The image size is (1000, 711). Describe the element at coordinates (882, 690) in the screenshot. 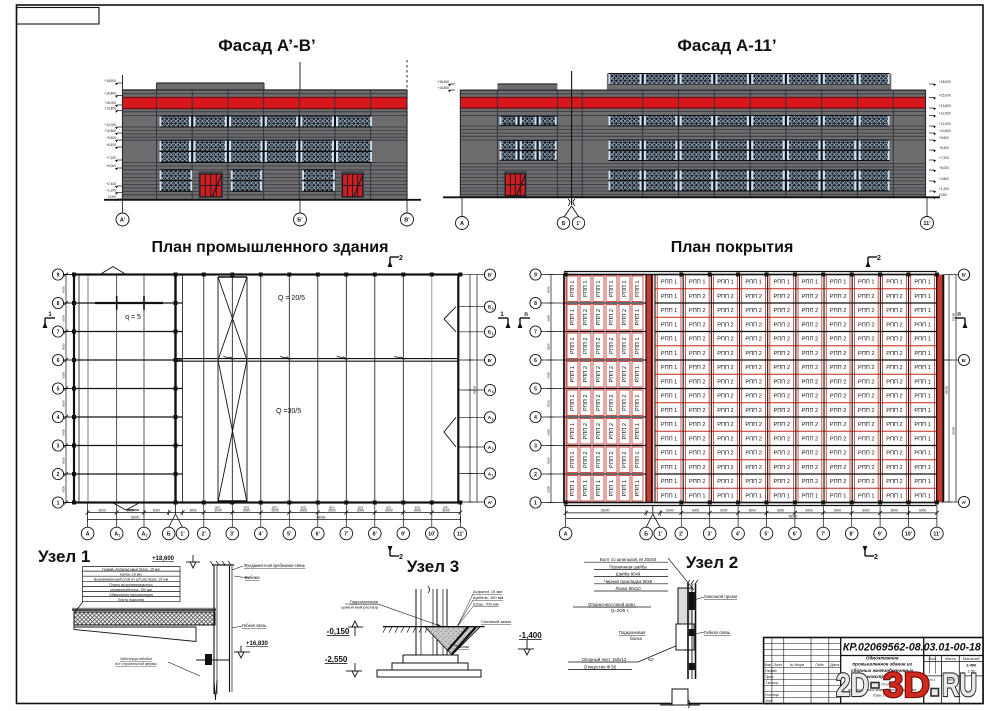

I see `svg-text:промышленных зданий, лист покр: промышленных зданий, лист покрытия` at that location.